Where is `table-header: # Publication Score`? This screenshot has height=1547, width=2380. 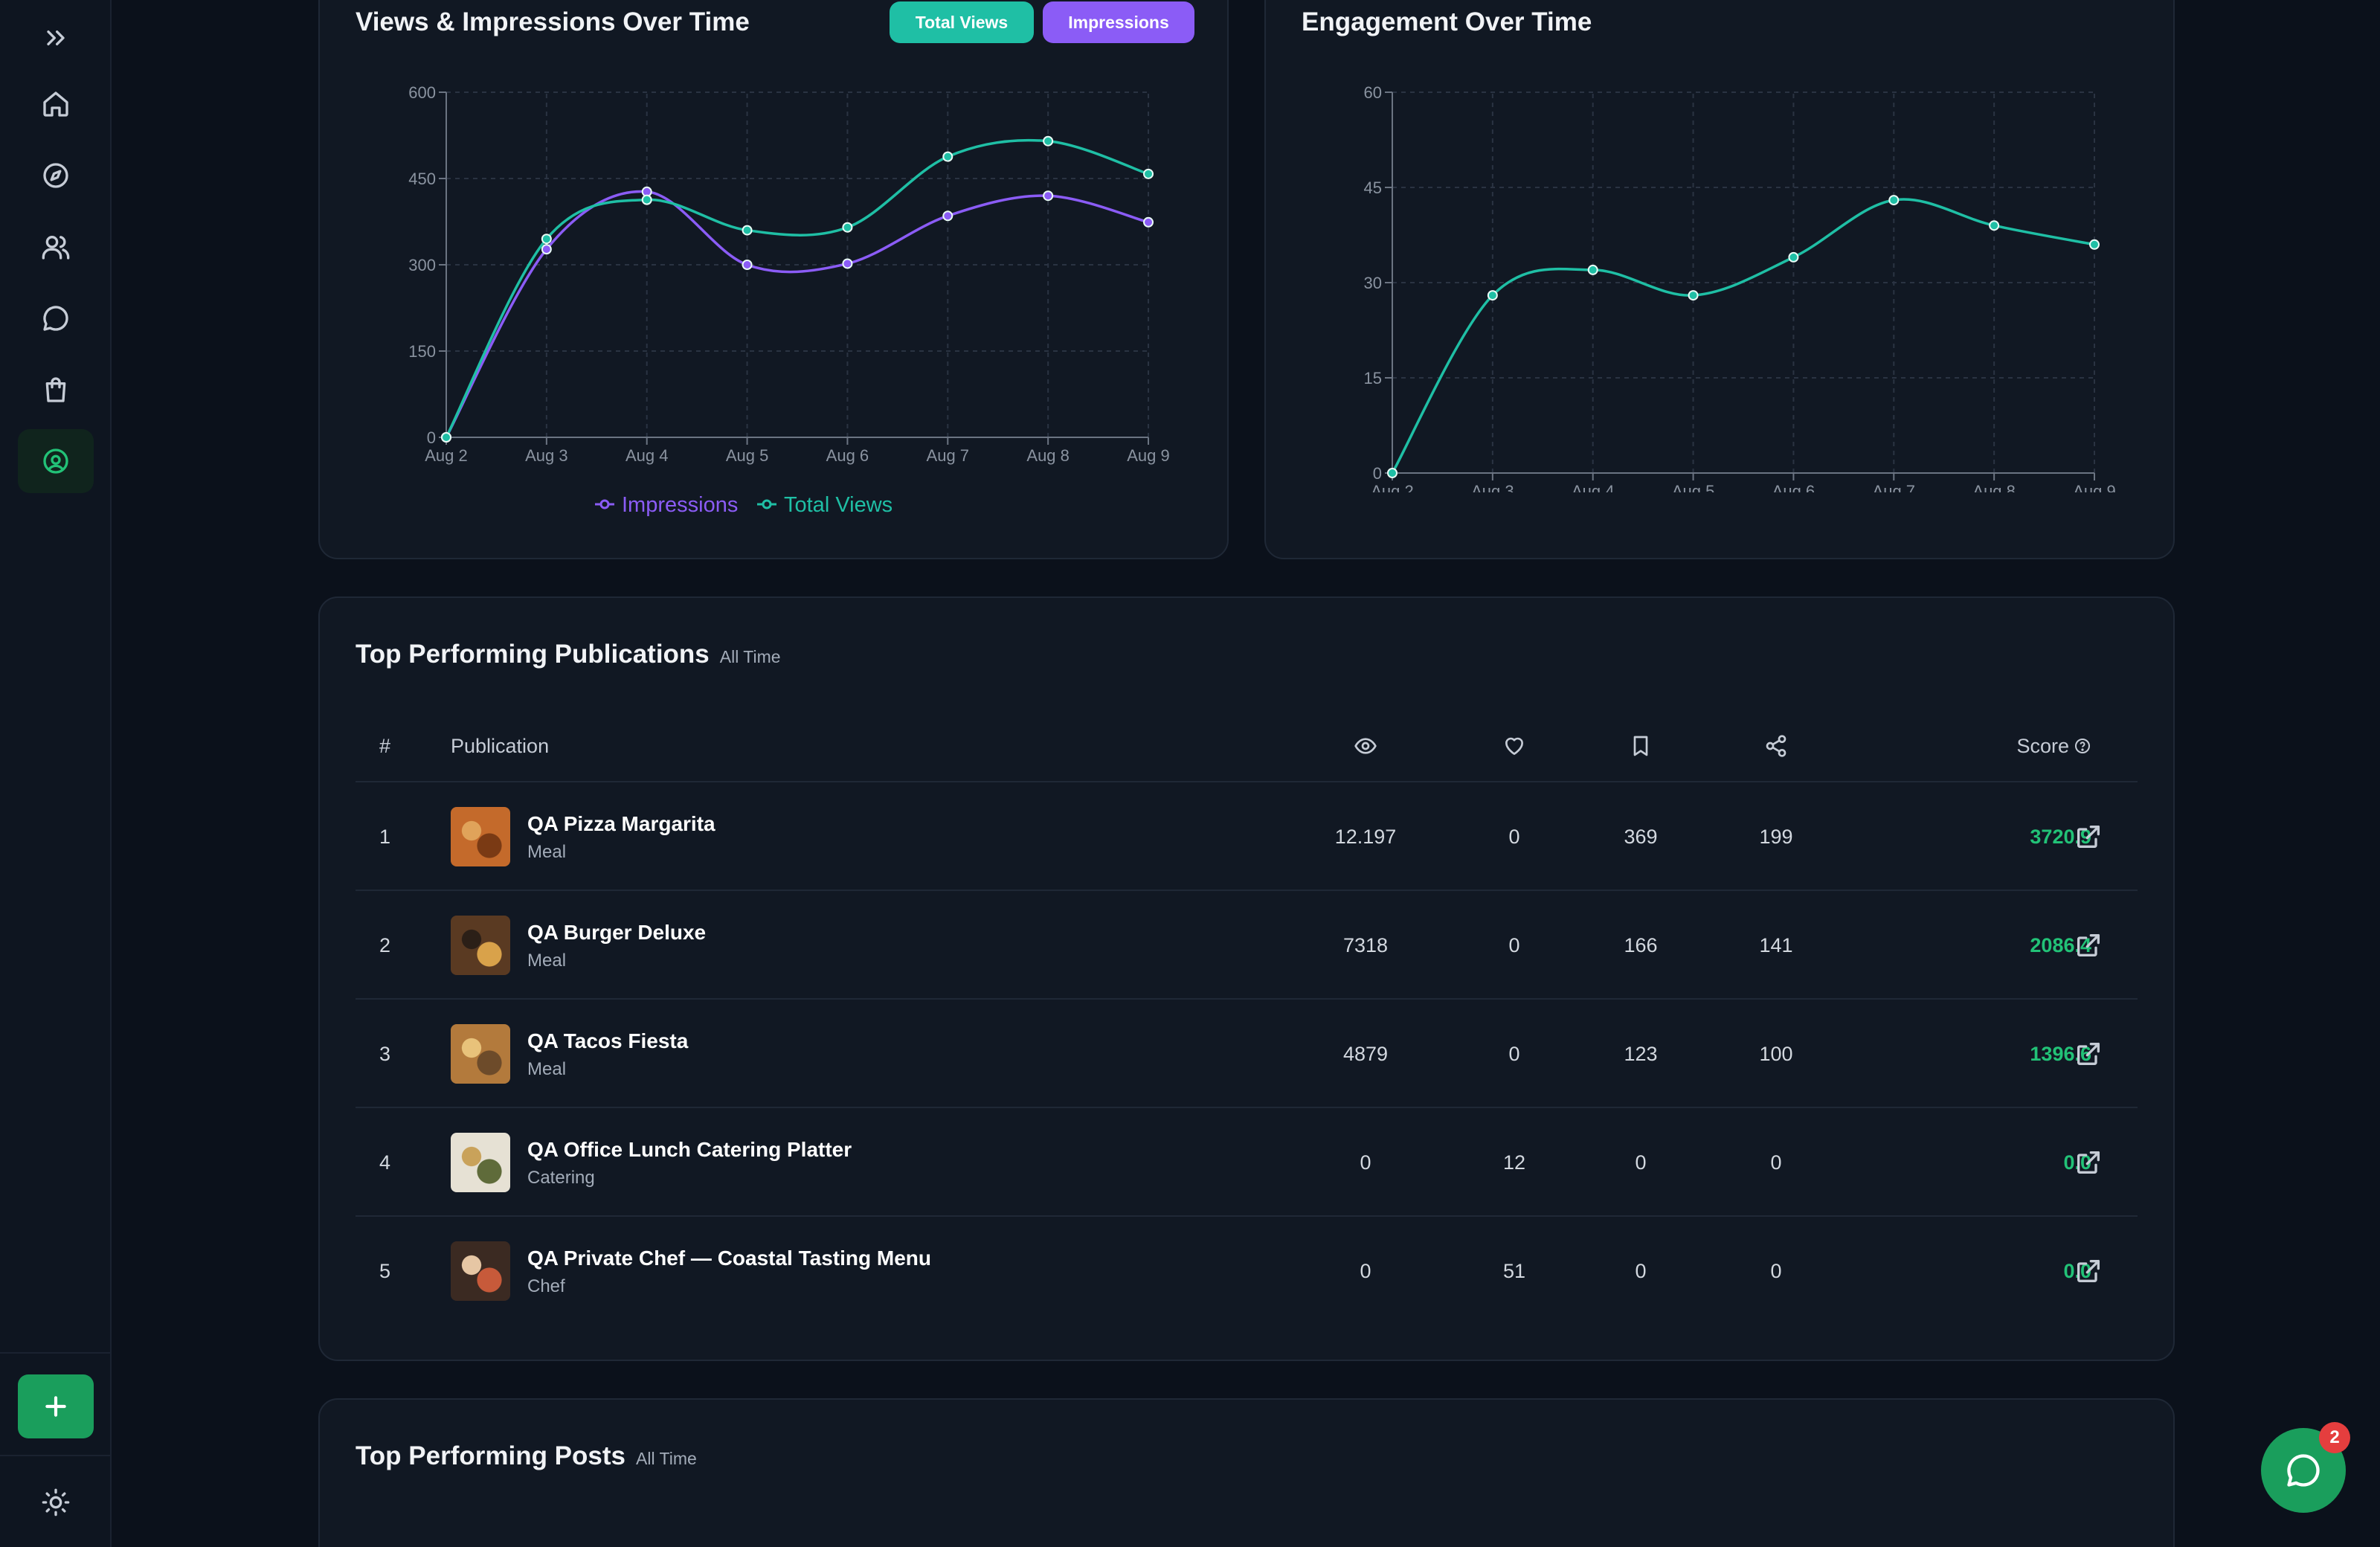 table-header: # Publication Score is located at coordinates (1247, 746).